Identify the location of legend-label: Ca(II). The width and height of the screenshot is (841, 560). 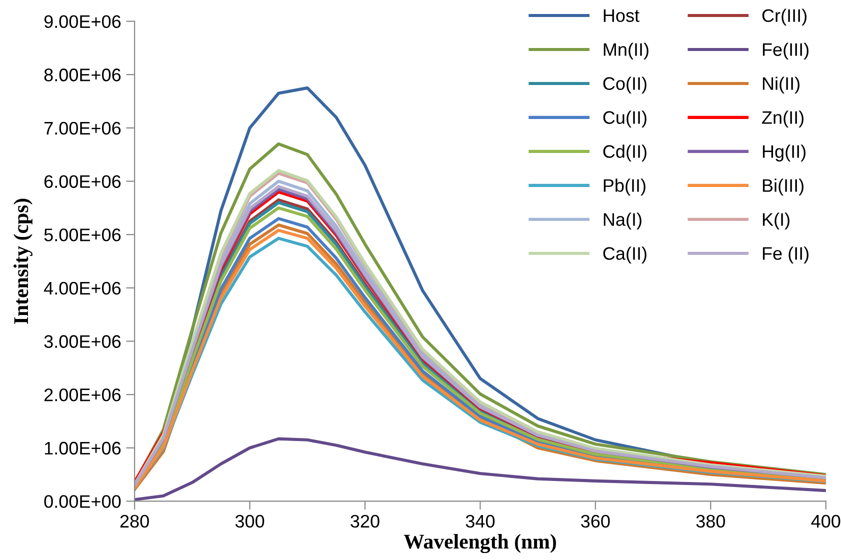
(624, 255).